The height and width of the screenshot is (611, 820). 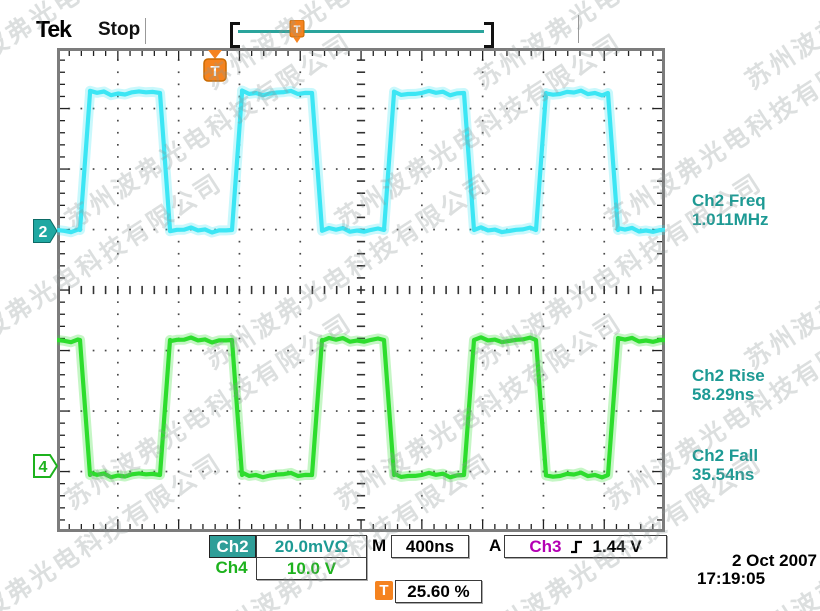 What do you see at coordinates (231, 567) in the screenshot?
I see `ch4-channel-badge: Ch4` at bounding box center [231, 567].